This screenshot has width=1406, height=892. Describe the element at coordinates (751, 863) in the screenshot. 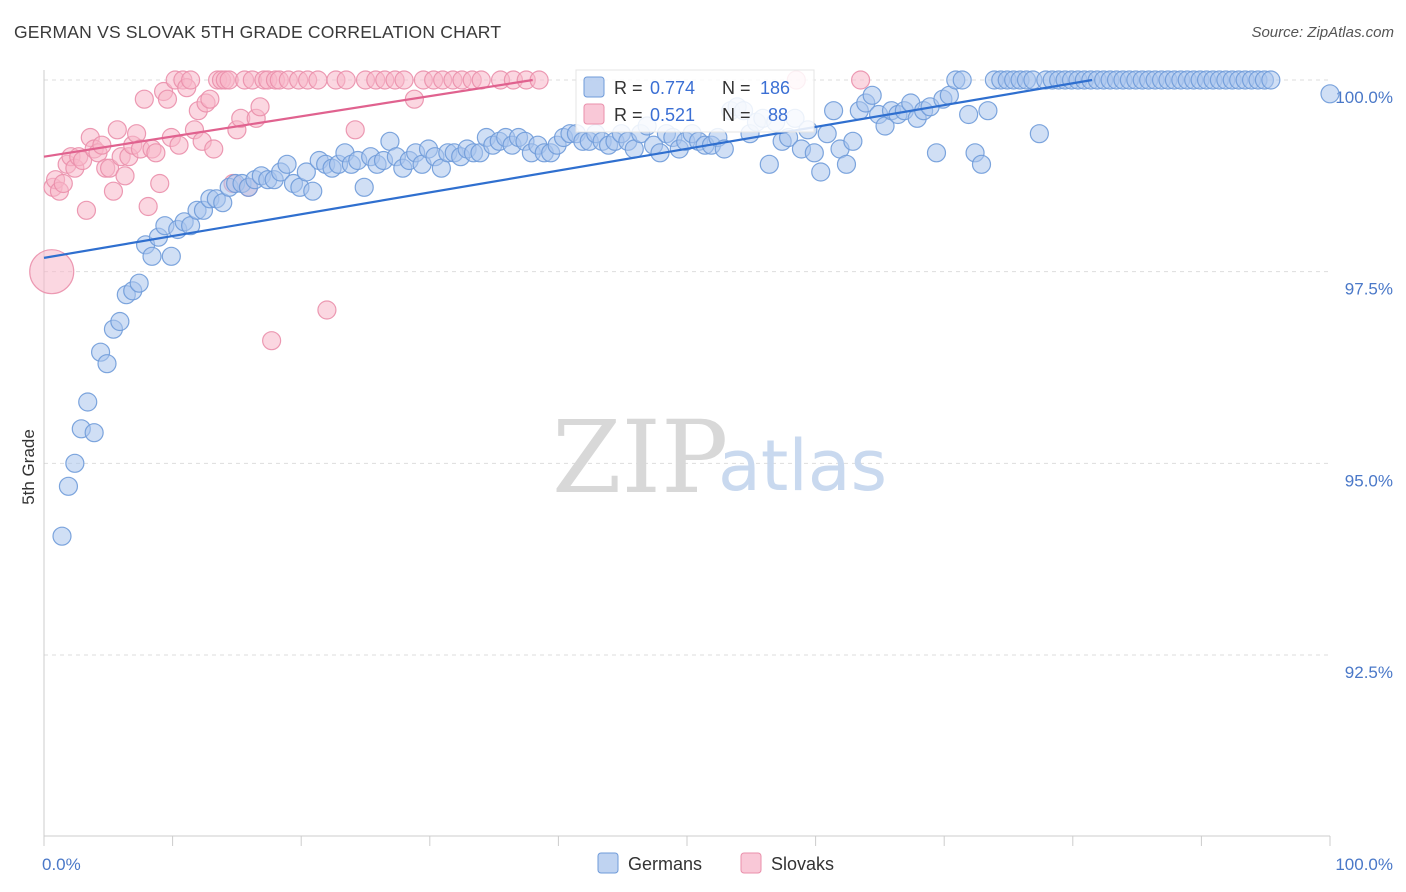

I see `slovaks-legend-swatch` at that location.